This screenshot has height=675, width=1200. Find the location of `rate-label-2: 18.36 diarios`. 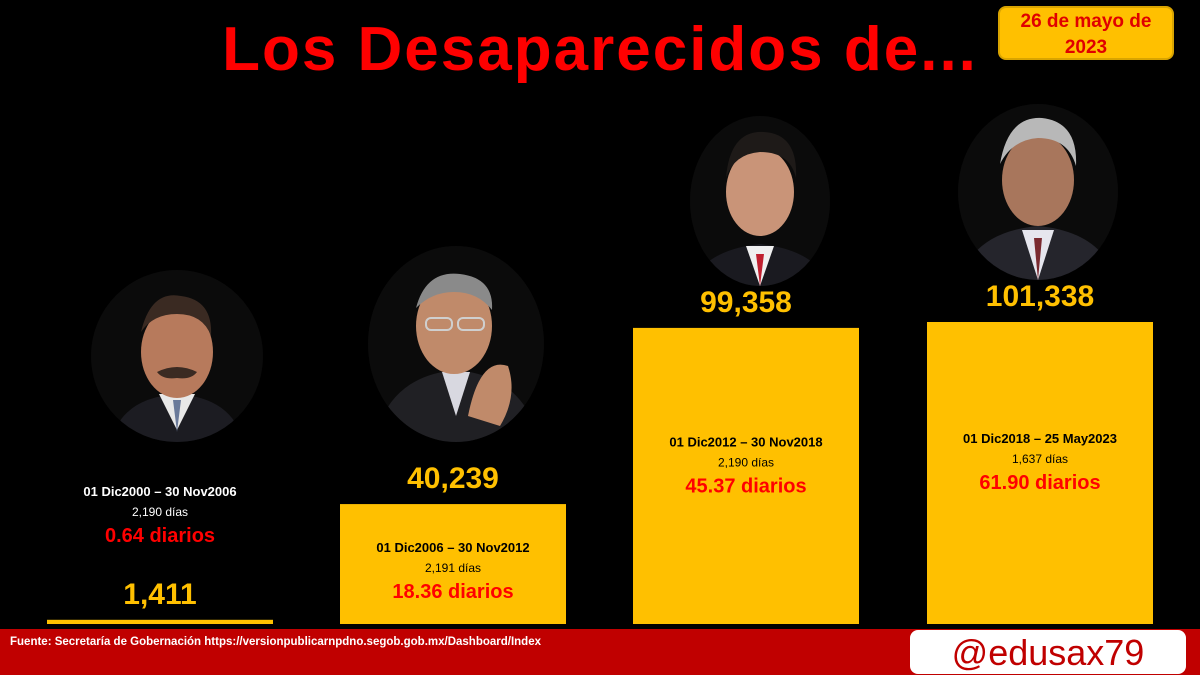

rate-label-2: 18.36 diarios is located at coordinates (452, 592).